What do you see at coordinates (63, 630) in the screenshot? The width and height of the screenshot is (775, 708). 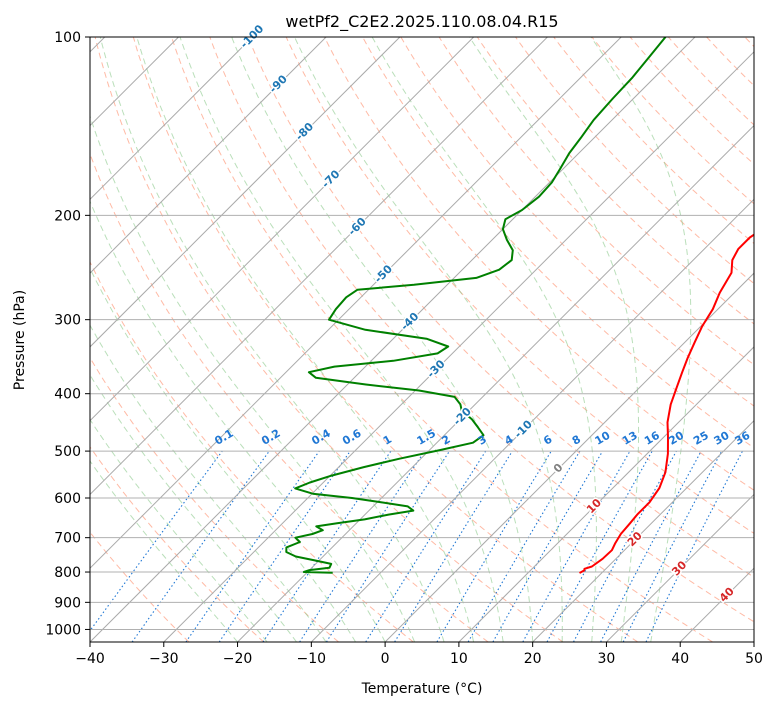 I see `y-tick-label: 1000` at bounding box center [63, 630].